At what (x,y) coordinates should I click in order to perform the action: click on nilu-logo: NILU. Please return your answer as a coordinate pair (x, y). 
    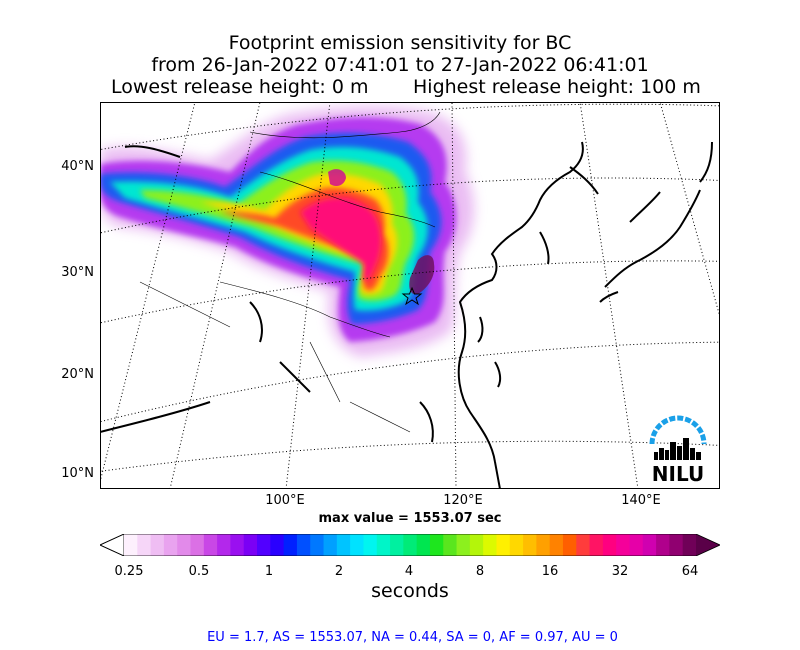
    Looking at the image, I should click on (678, 449).